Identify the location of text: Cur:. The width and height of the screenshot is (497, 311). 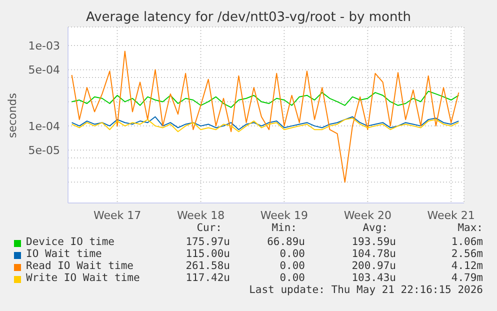
(209, 228).